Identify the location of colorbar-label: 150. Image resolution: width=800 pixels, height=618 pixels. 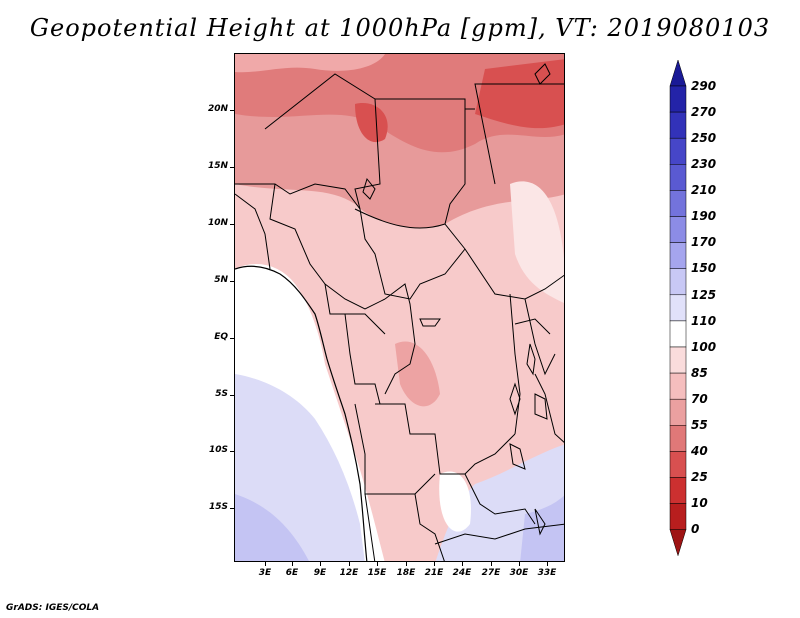
(704, 268).